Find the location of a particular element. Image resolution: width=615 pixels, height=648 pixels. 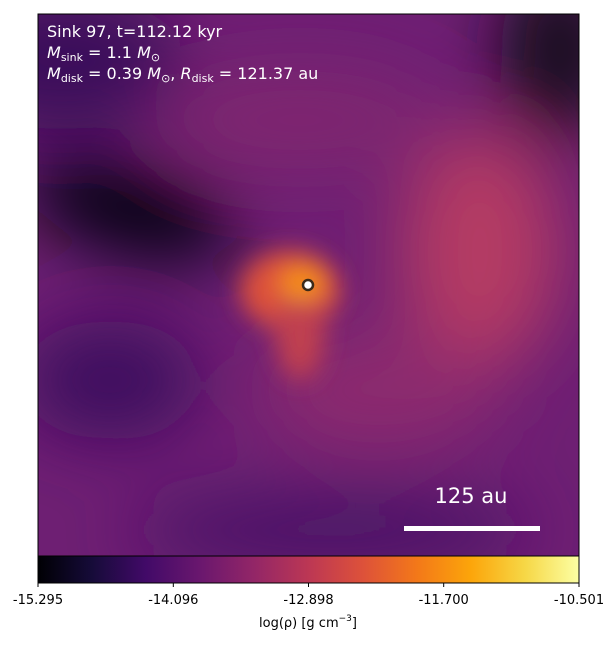

sink-marker is located at coordinates (308, 285).